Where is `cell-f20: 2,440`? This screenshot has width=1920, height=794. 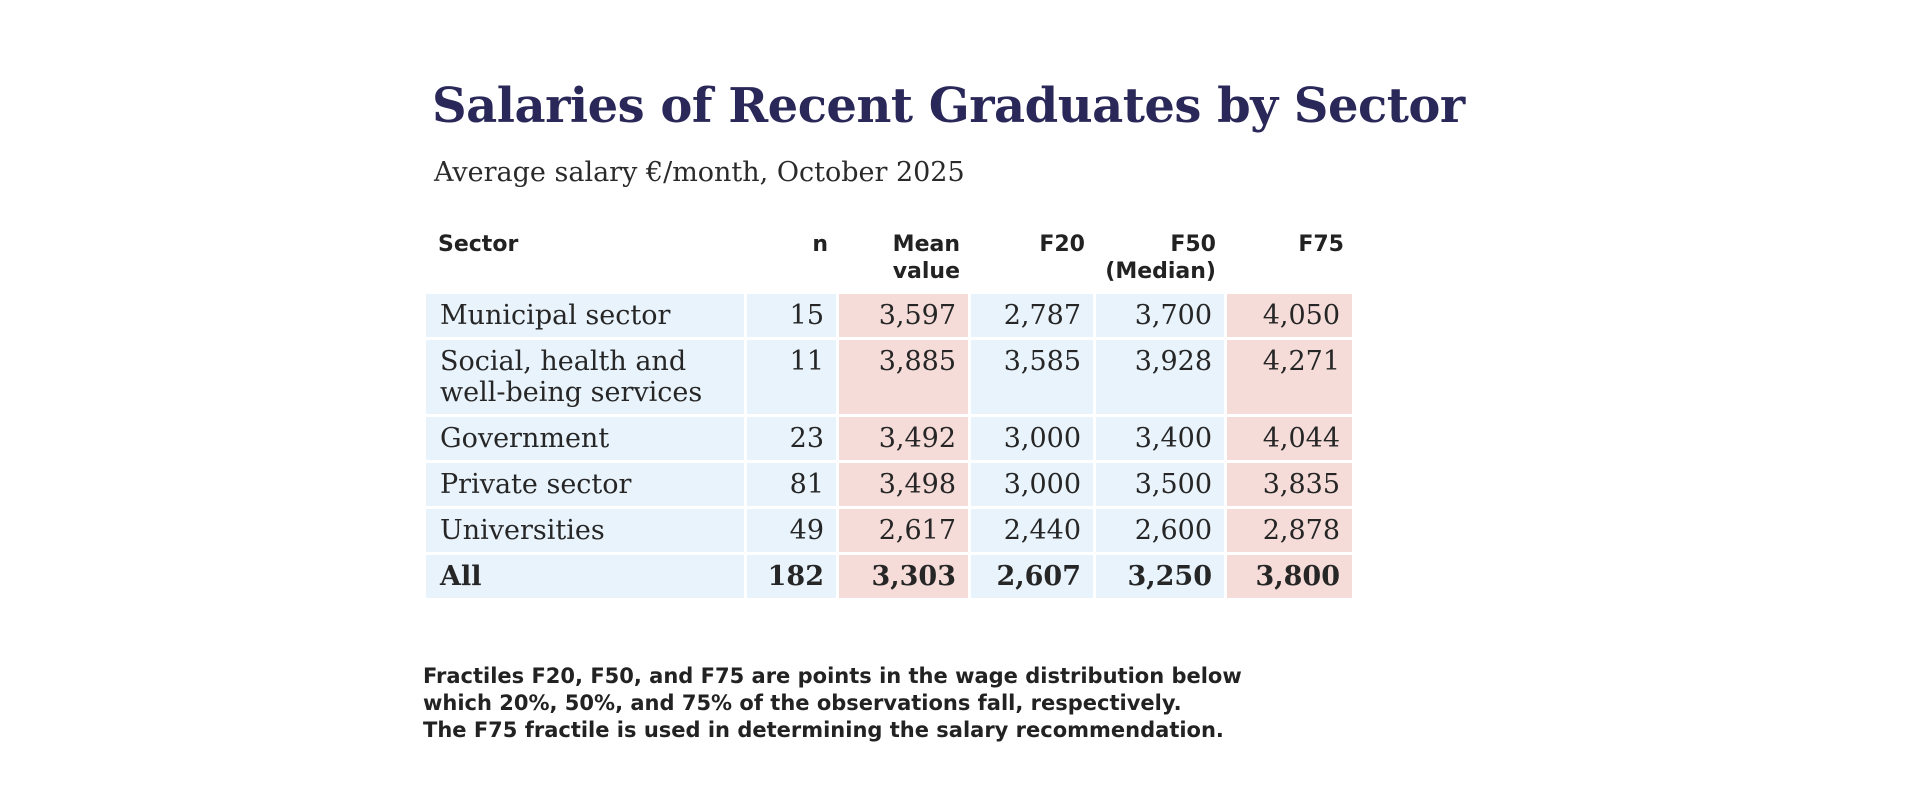
cell-f20: 2,440 is located at coordinates (1032, 530).